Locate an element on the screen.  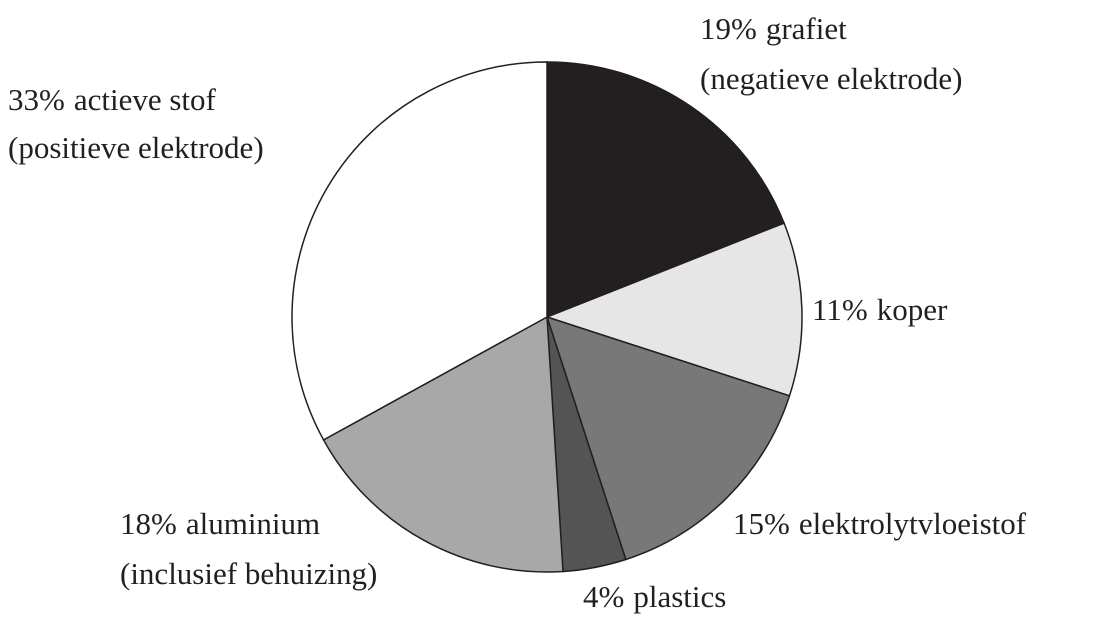
value-label: 18% is located at coordinates (148, 523).